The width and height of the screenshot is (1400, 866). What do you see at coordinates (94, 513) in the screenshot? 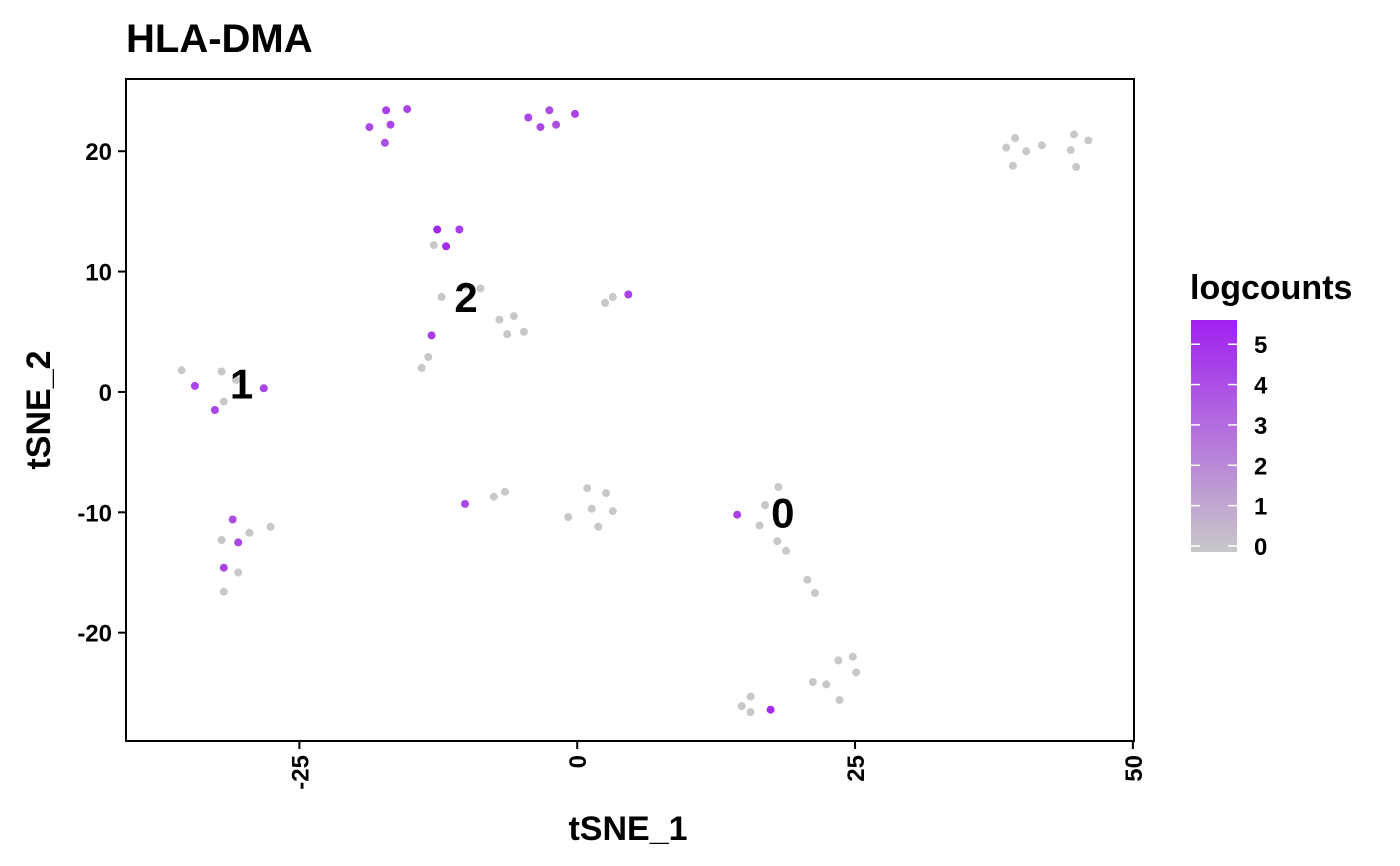
I see `y-tick-label: -10` at bounding box center [94, 513].